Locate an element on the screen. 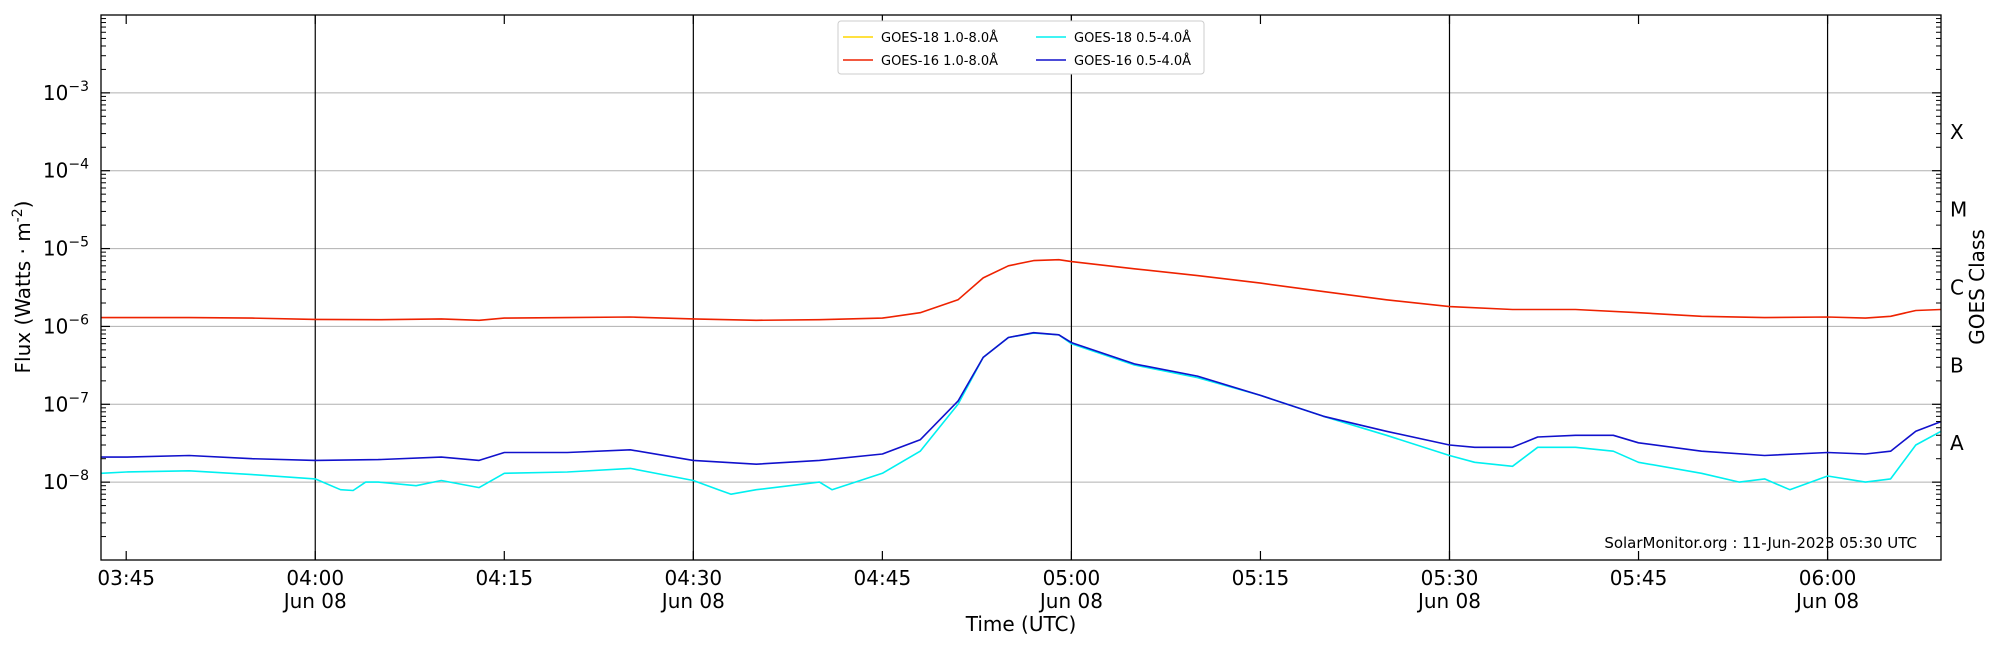 This screenshot has height=650, width=2000. y-tick-label: 10⁻⁴ is located at coordinates (66, 170).